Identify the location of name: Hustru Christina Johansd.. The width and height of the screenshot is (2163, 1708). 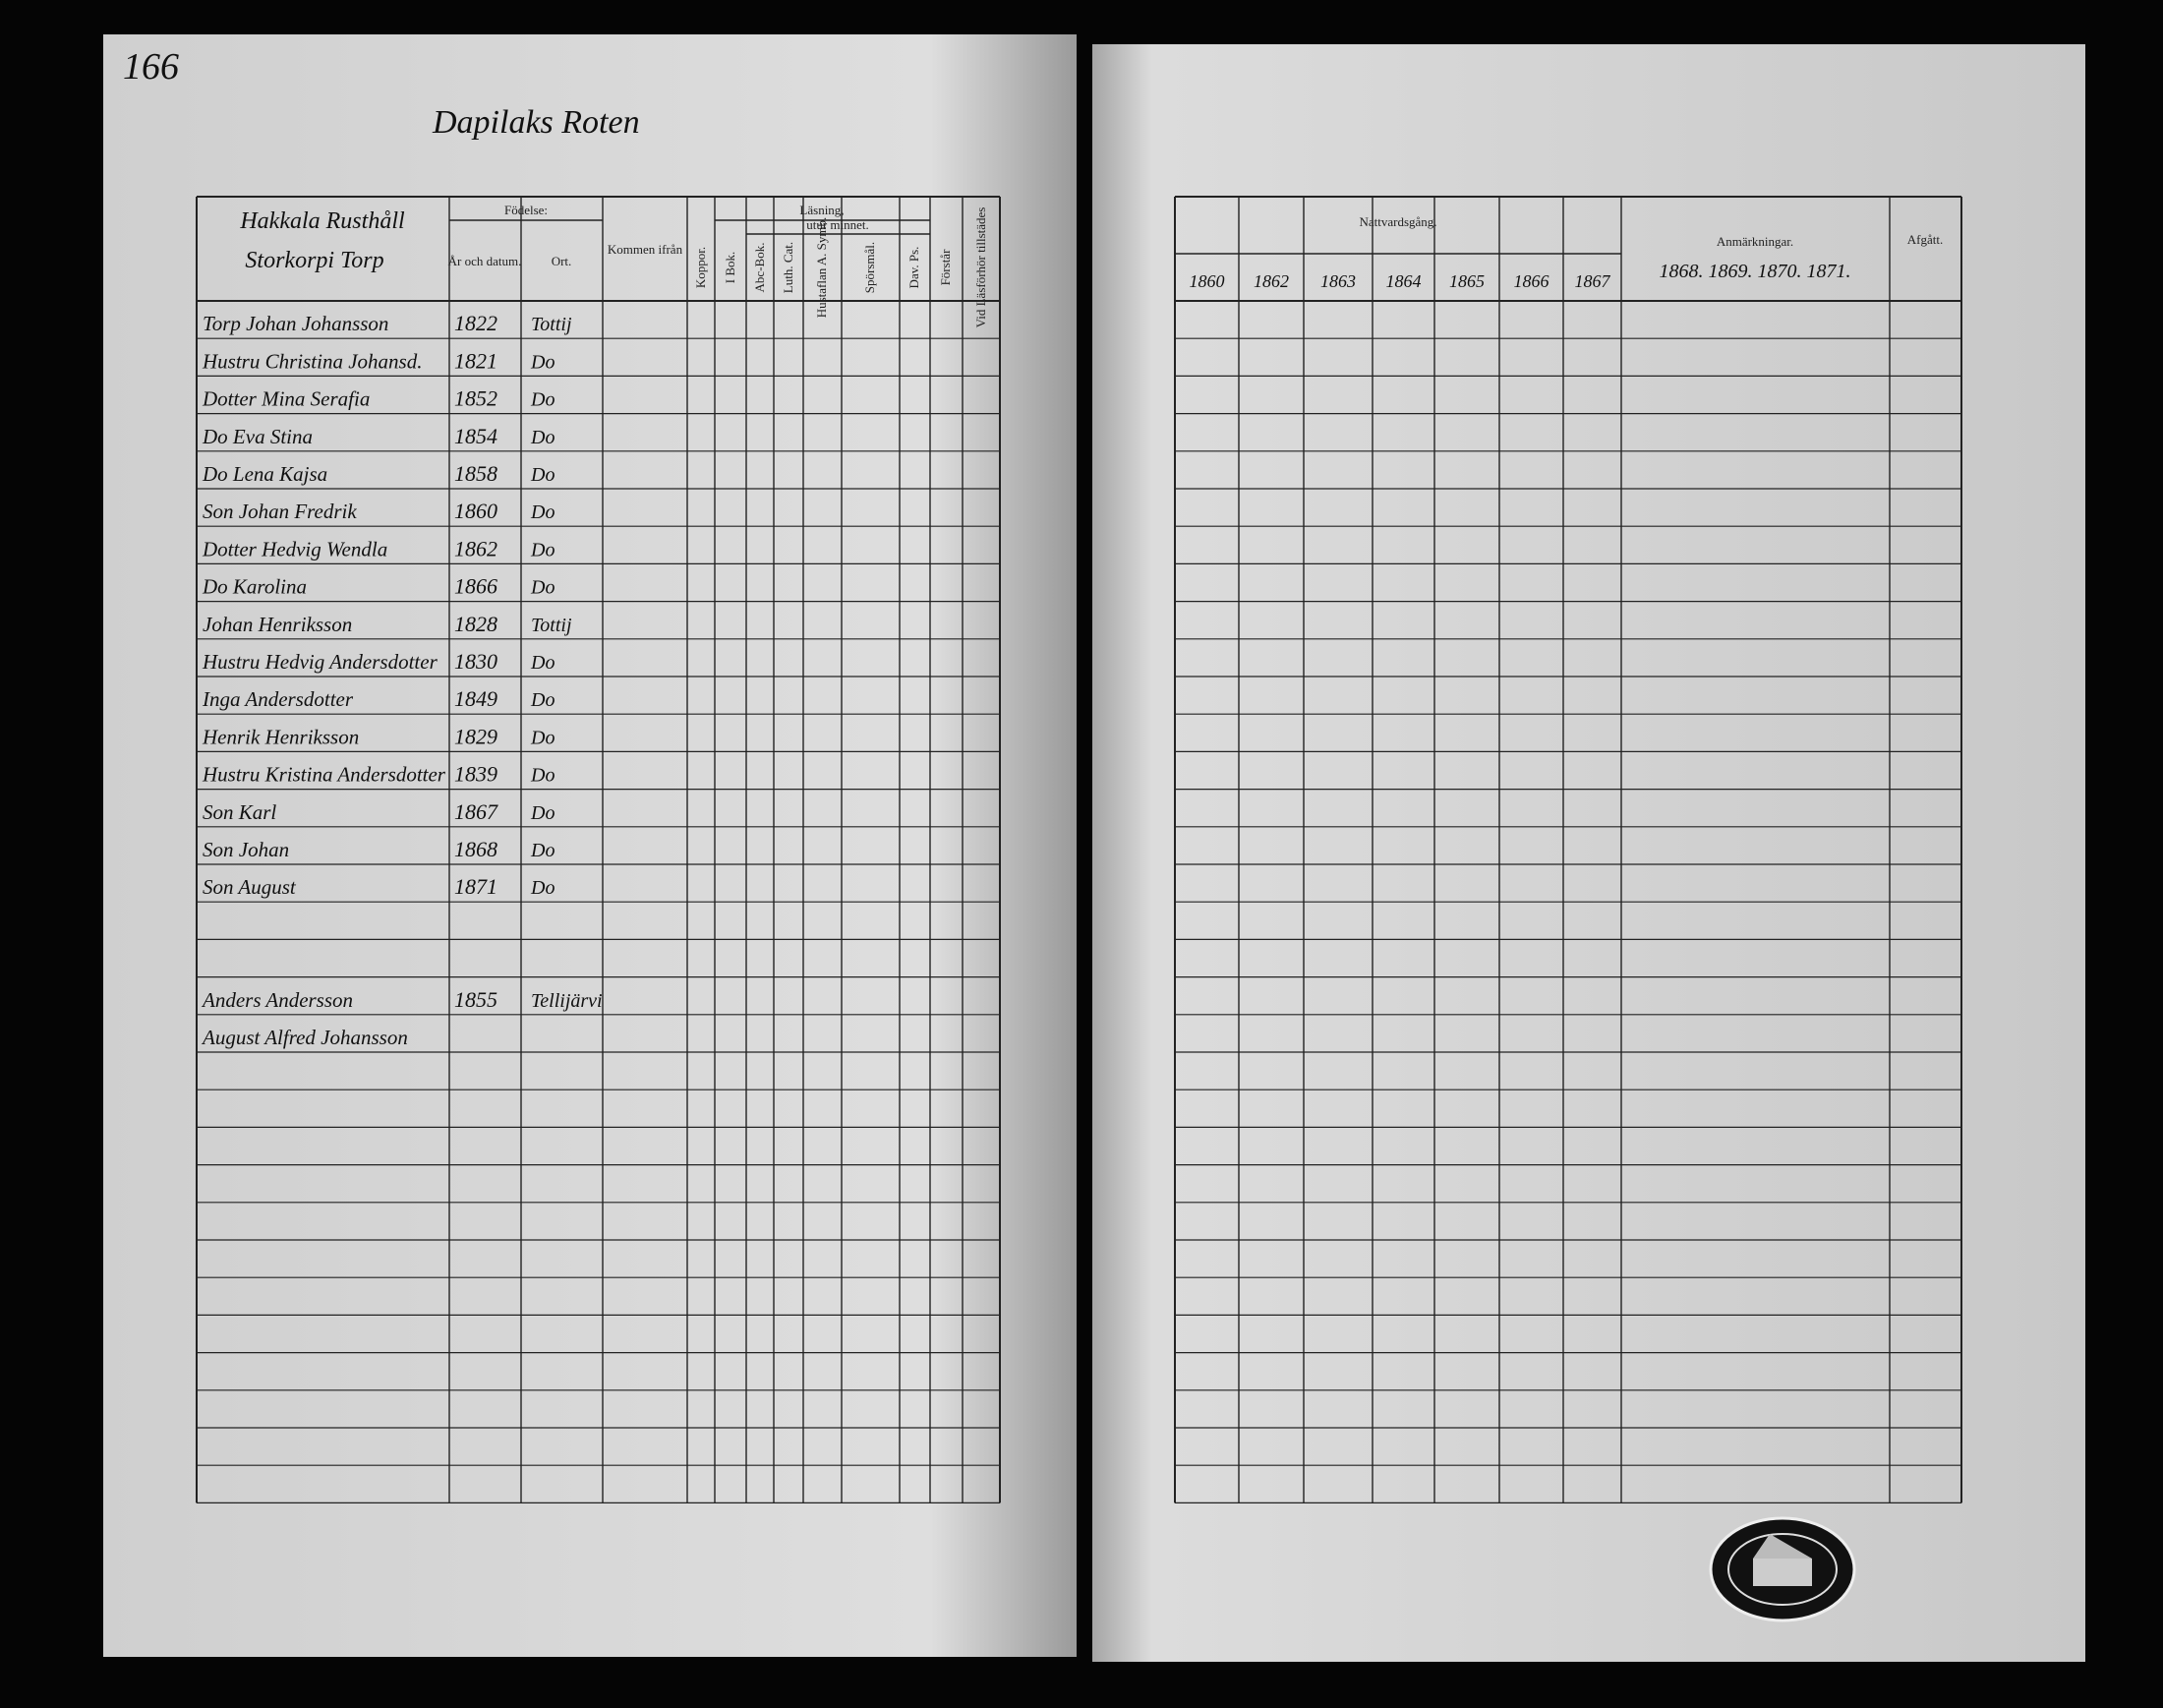
(312, 361).